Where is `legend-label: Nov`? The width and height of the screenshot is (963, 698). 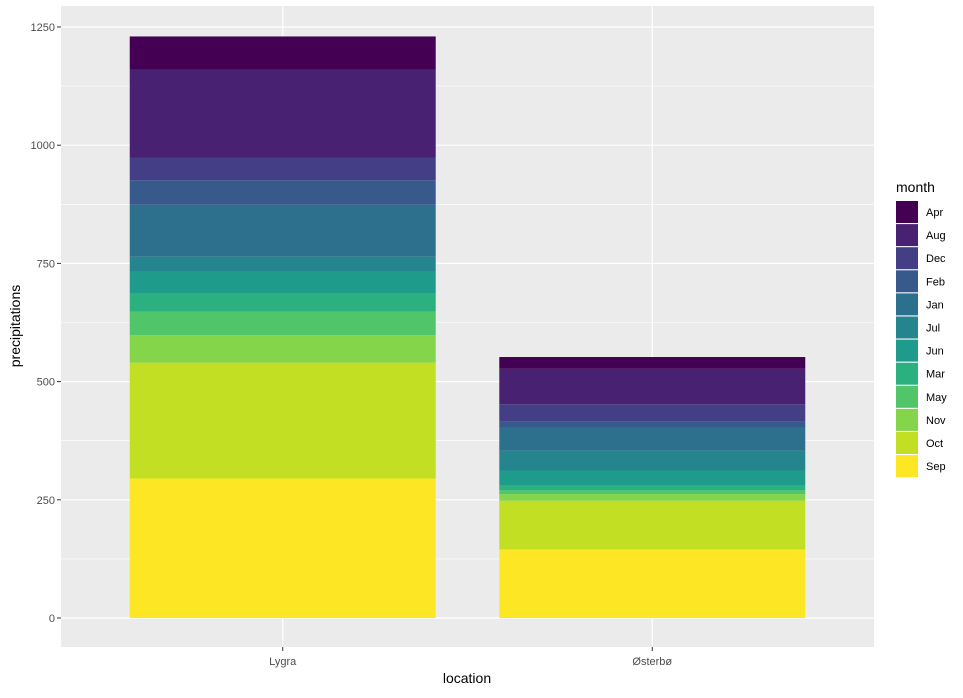
legend-label: Nov is located at coordinates (936, 421).